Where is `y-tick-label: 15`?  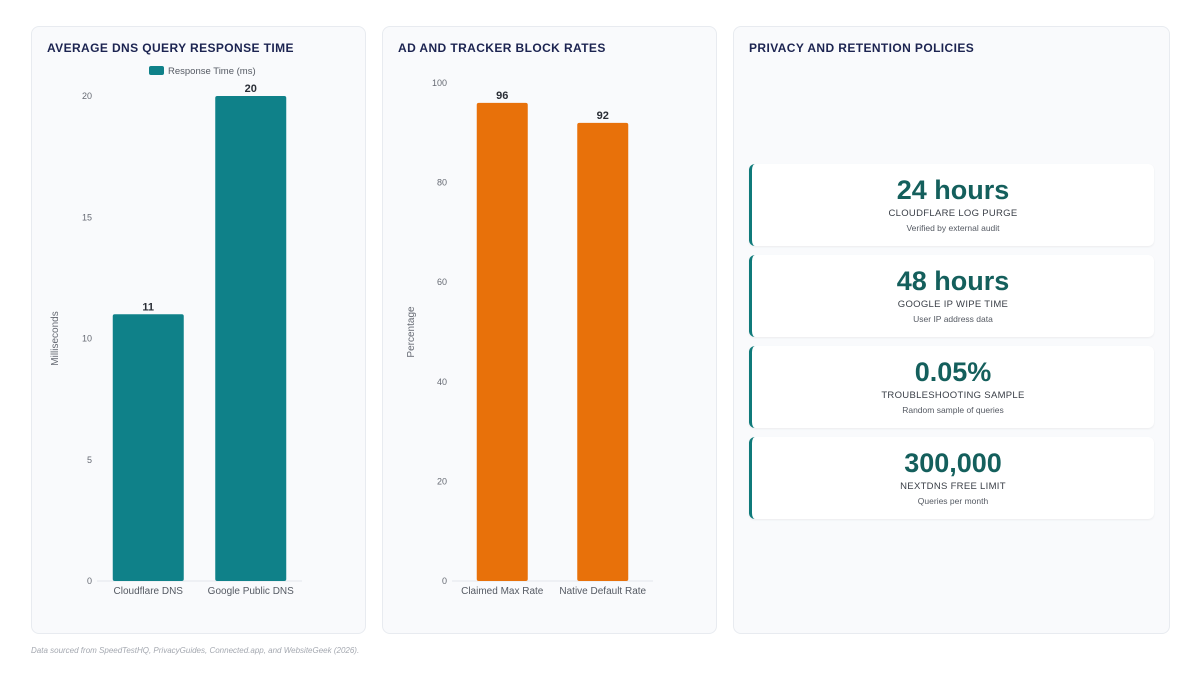 y-tick-label: 15 is located at coordinates (87, 217).